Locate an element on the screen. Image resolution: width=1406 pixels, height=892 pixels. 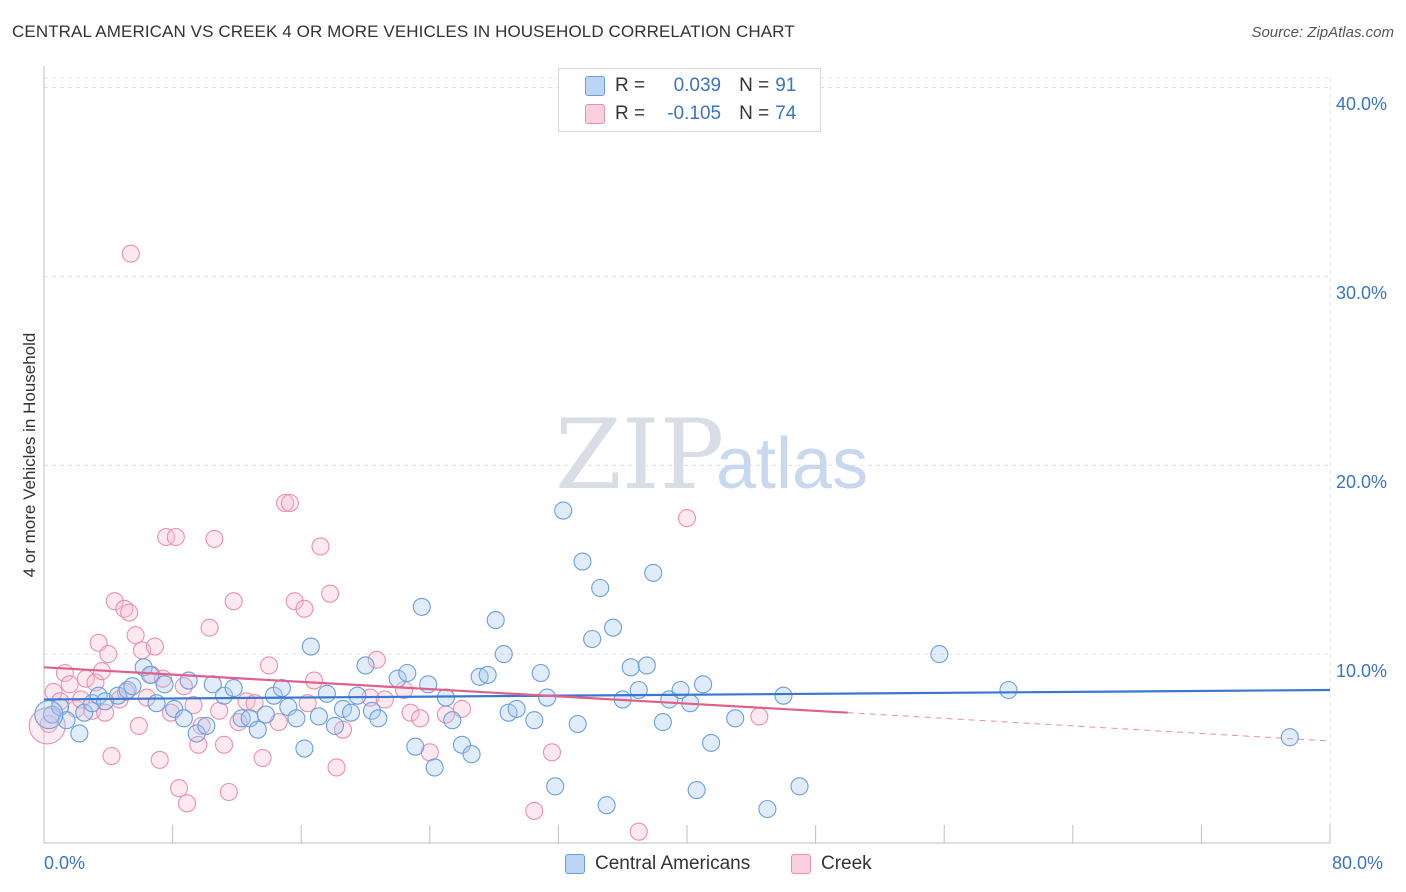
trend-lines is located at coordinates (687, 704).